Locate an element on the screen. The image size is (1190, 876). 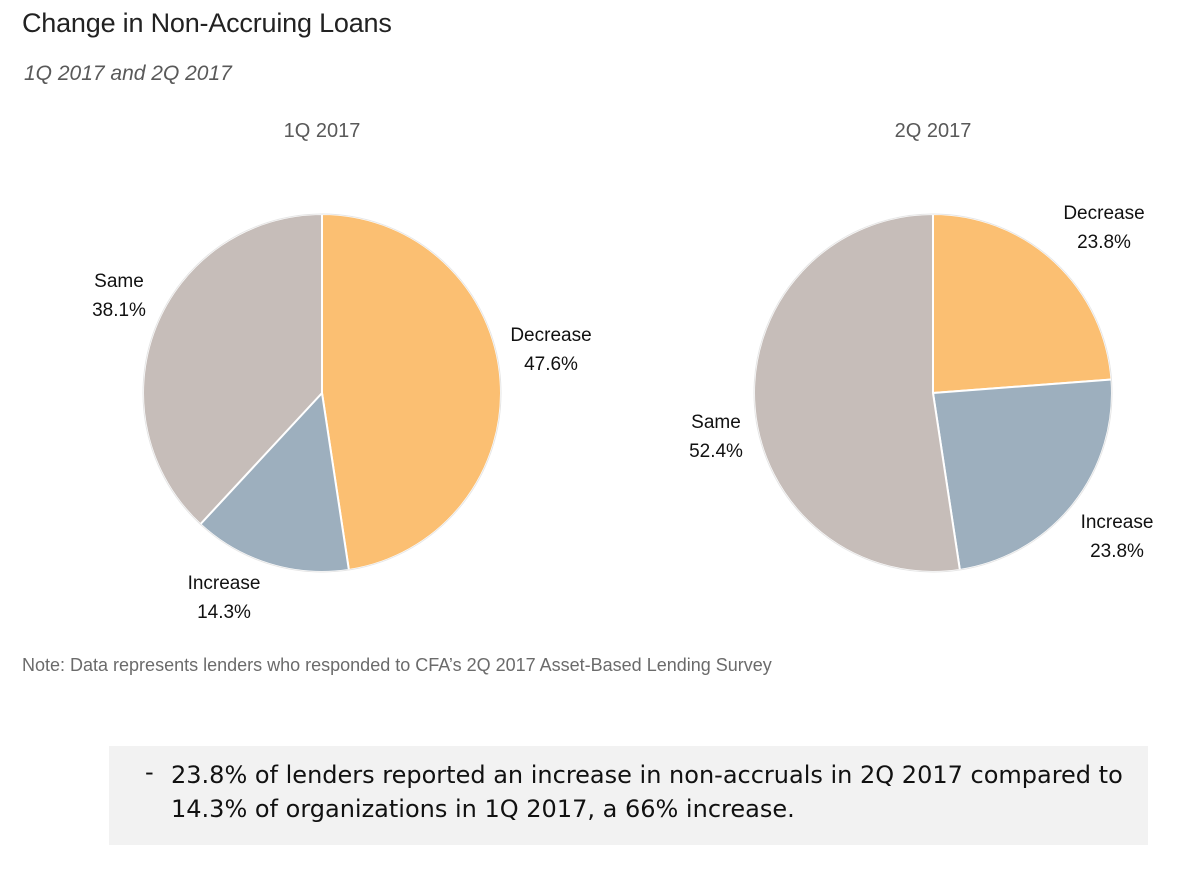
pie1-decrease-name: Decrease is located at coordinates (551, 335).